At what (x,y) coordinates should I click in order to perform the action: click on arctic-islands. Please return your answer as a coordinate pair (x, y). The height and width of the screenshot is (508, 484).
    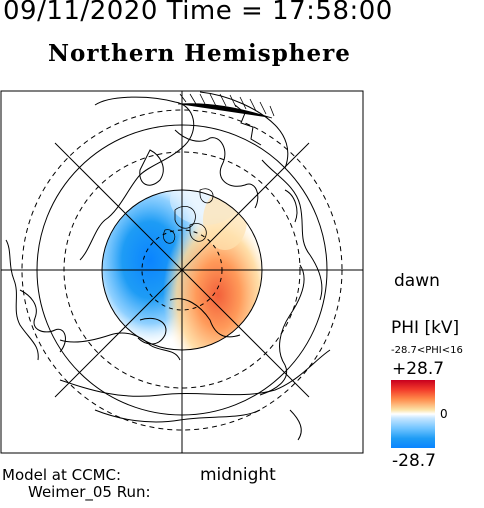
    Looking at the image, I should click on (188, 216).